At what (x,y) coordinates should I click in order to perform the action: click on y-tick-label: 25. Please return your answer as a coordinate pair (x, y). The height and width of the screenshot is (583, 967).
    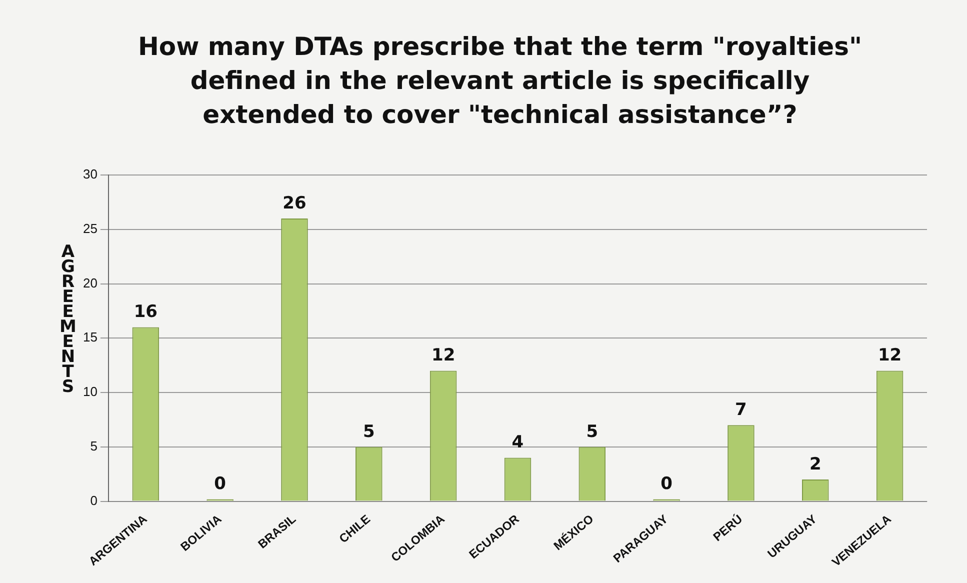
    Looking at the image, I should click on (90, 228).